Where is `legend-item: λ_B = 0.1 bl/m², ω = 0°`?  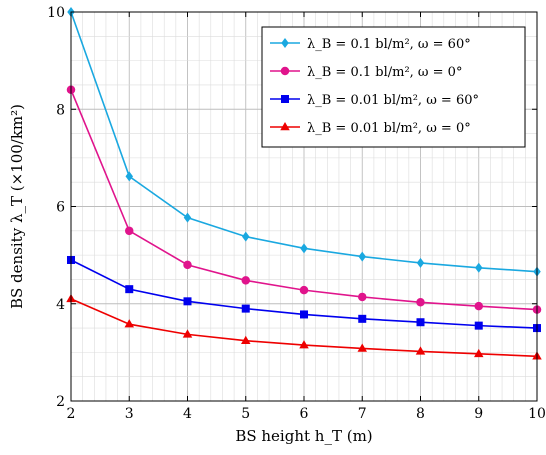
legend-item: λ_B = 0.1 bl/m², ω = 0° is located at coordinates (366, 72).